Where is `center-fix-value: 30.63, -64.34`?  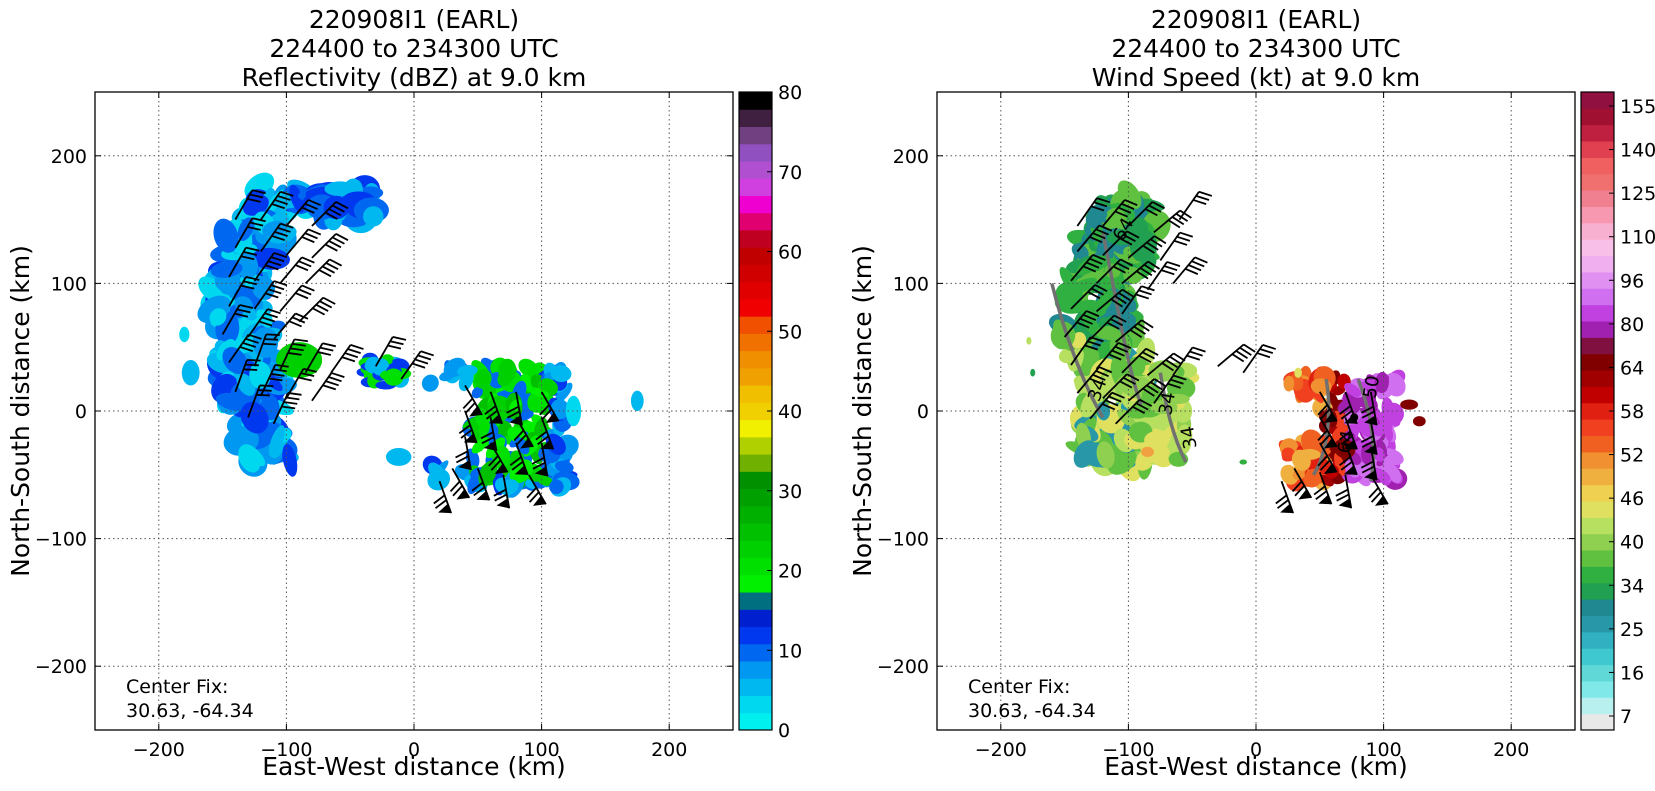
center-fix-value: 30.63, -64.34 is located at coordinates (1032, 711).